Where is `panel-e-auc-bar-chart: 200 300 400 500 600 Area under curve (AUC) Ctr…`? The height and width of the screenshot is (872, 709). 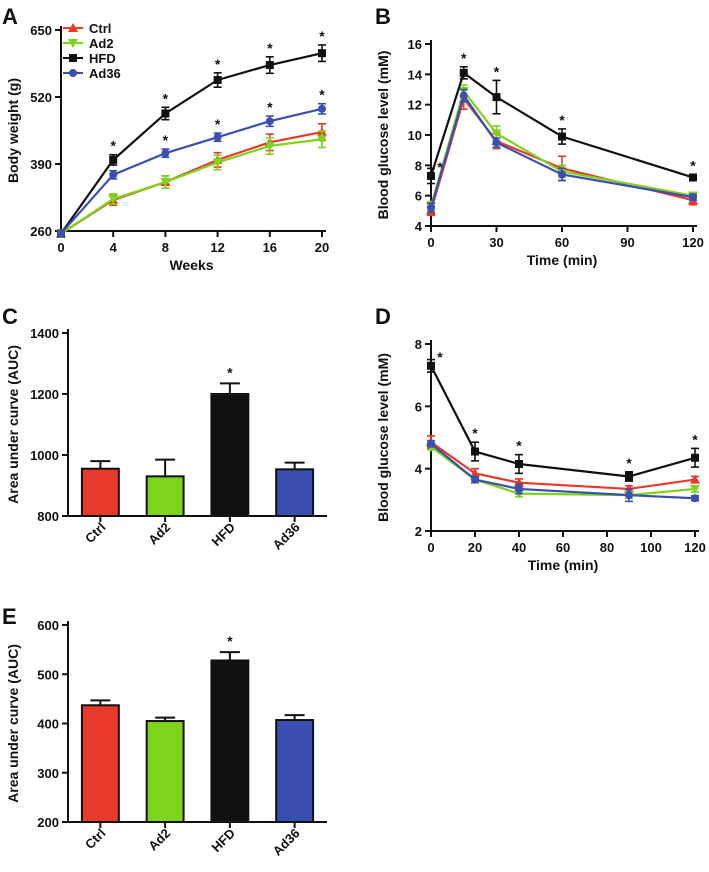
panel-e-auc-bar-chart: 200 300 400 500 600 Area under curve (AUC) Ctr… is located at coordinates (166, 738).